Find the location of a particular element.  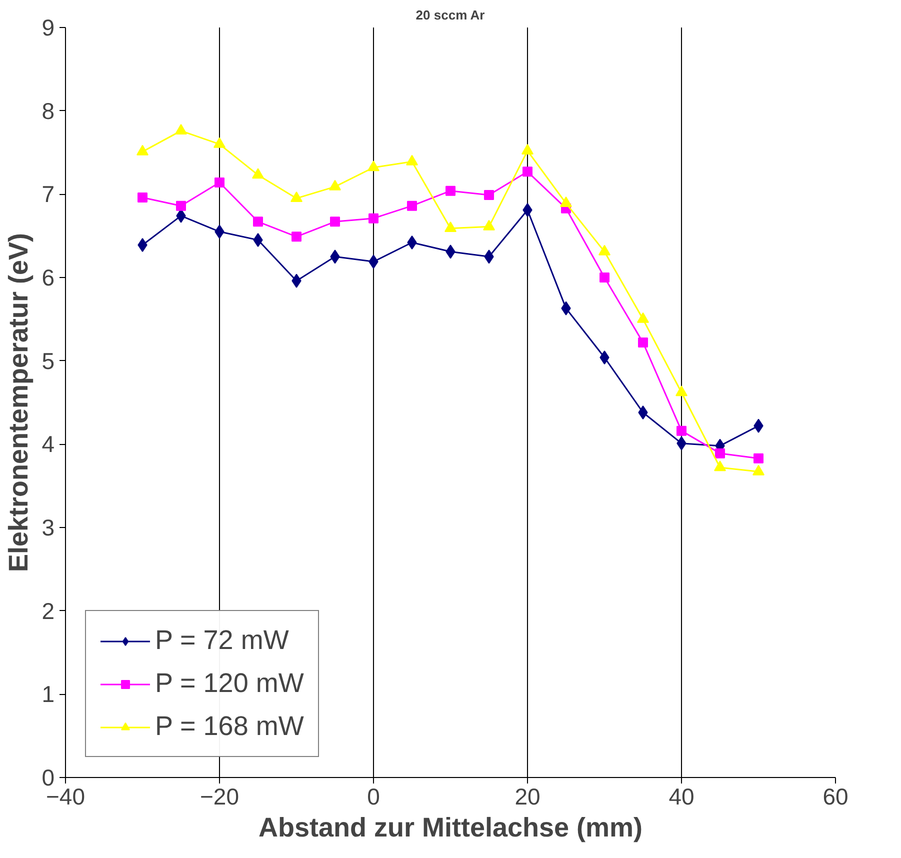

y-tick-label: 9 is located at coordinates (48, 27).